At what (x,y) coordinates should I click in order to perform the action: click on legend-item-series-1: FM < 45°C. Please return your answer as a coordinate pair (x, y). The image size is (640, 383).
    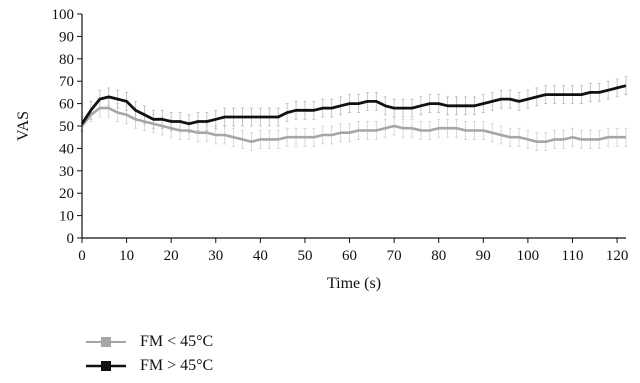
    Looking at the image, I should click on (148, 342).